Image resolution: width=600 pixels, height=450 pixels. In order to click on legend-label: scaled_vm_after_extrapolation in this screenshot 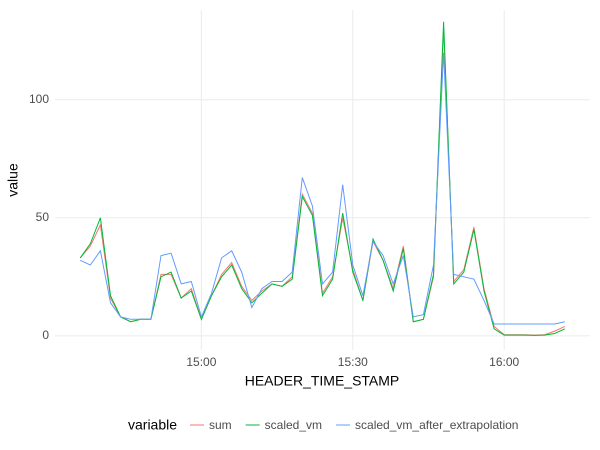, I will do `click(436, 425)`.